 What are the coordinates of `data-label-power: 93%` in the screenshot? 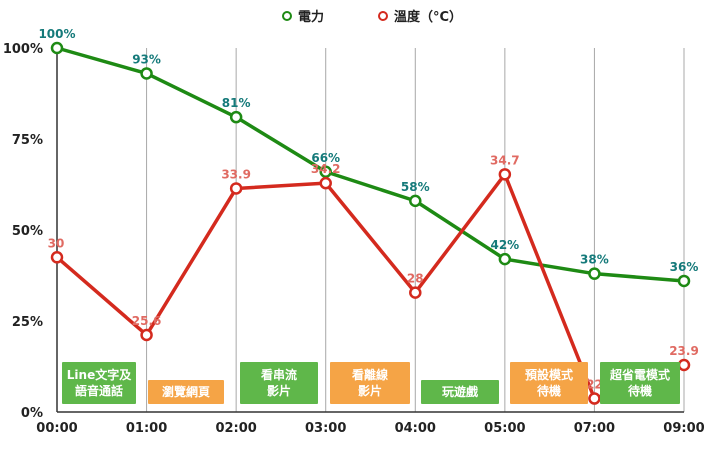 It's located at (146, 59).